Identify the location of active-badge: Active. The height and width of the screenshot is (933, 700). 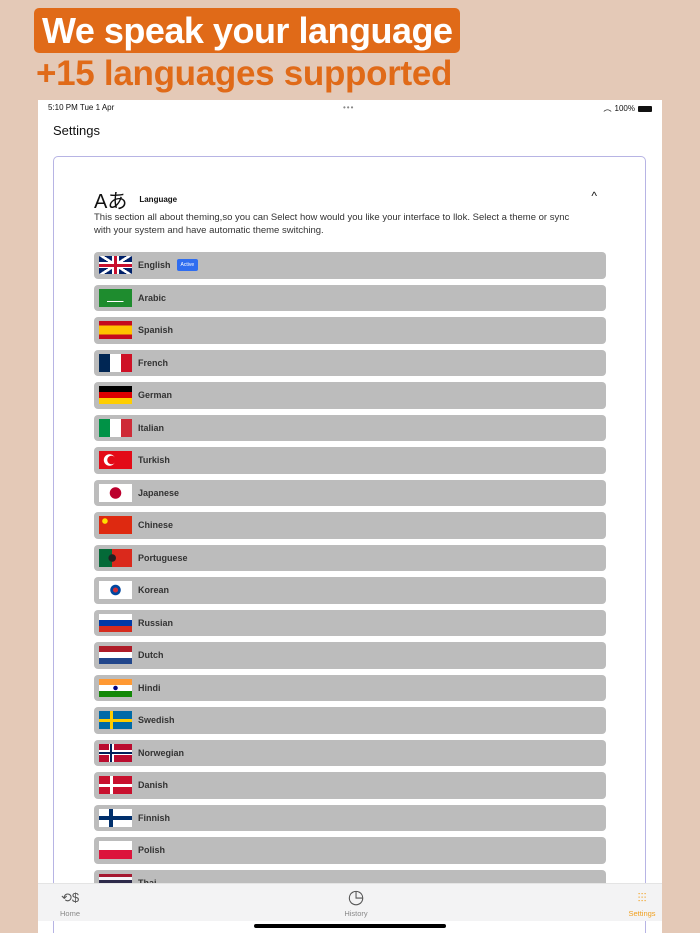
(187, 265).